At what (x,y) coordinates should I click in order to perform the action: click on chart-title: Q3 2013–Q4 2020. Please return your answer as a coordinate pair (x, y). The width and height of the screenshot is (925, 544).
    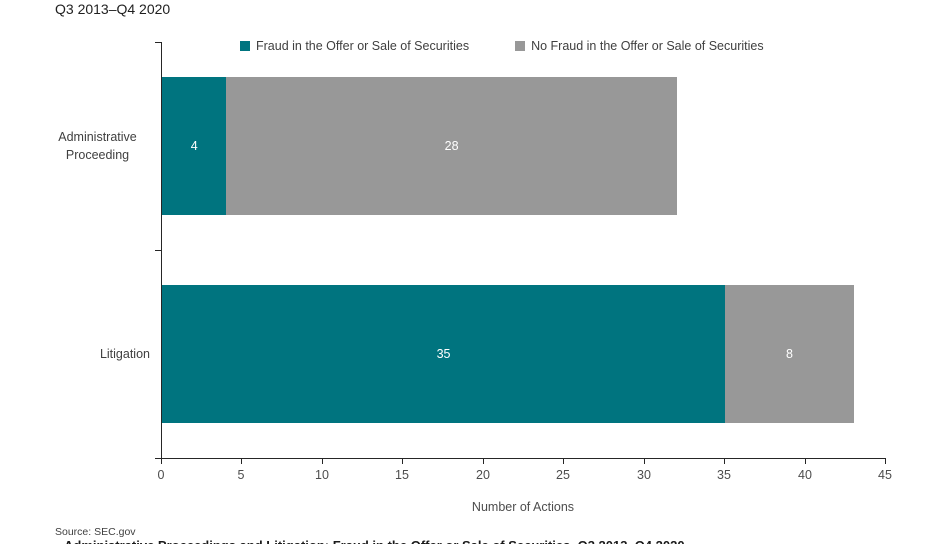
    Looking at the image, I should click on (113, 9).